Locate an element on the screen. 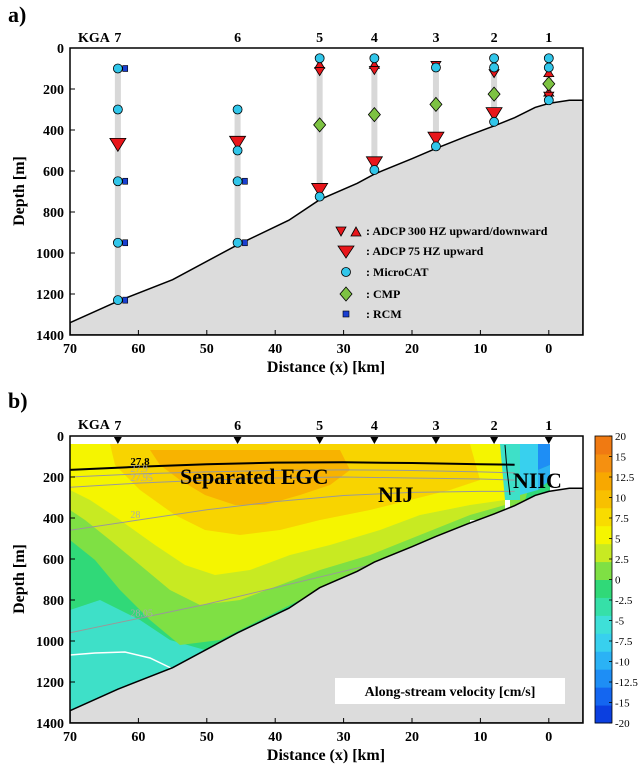 This screenshot has width=642, height=767. region-label-niic: NIIC is located at coordinates (537, 480).